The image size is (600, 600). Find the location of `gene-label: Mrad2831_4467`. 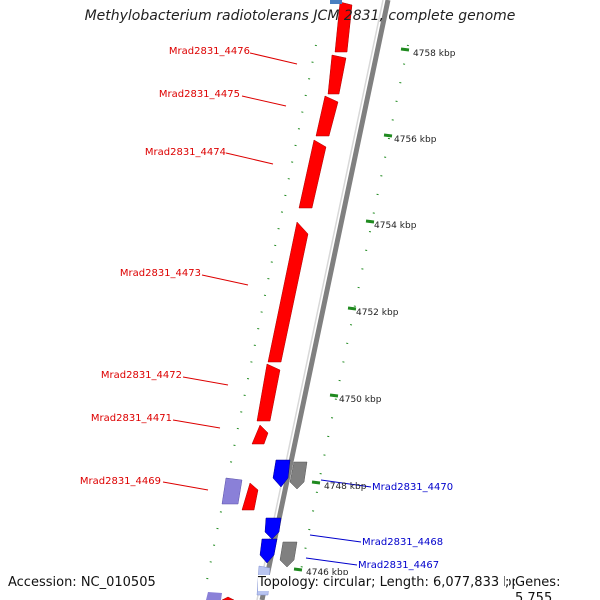

gene-label: Mrad2831_4467 is located at coordinates (398, 565).